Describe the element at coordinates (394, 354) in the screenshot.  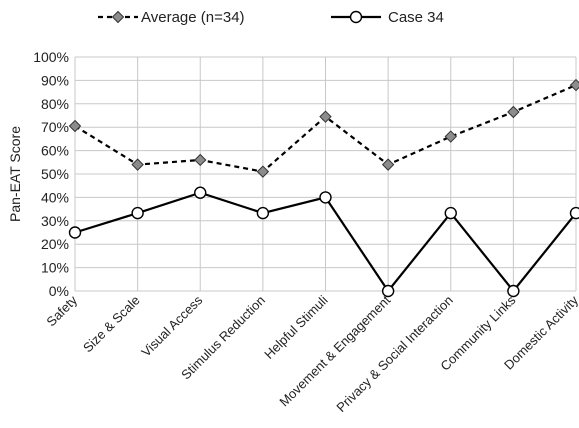
I see `x-tick-label: Privacy & Social Interaction` at that location.